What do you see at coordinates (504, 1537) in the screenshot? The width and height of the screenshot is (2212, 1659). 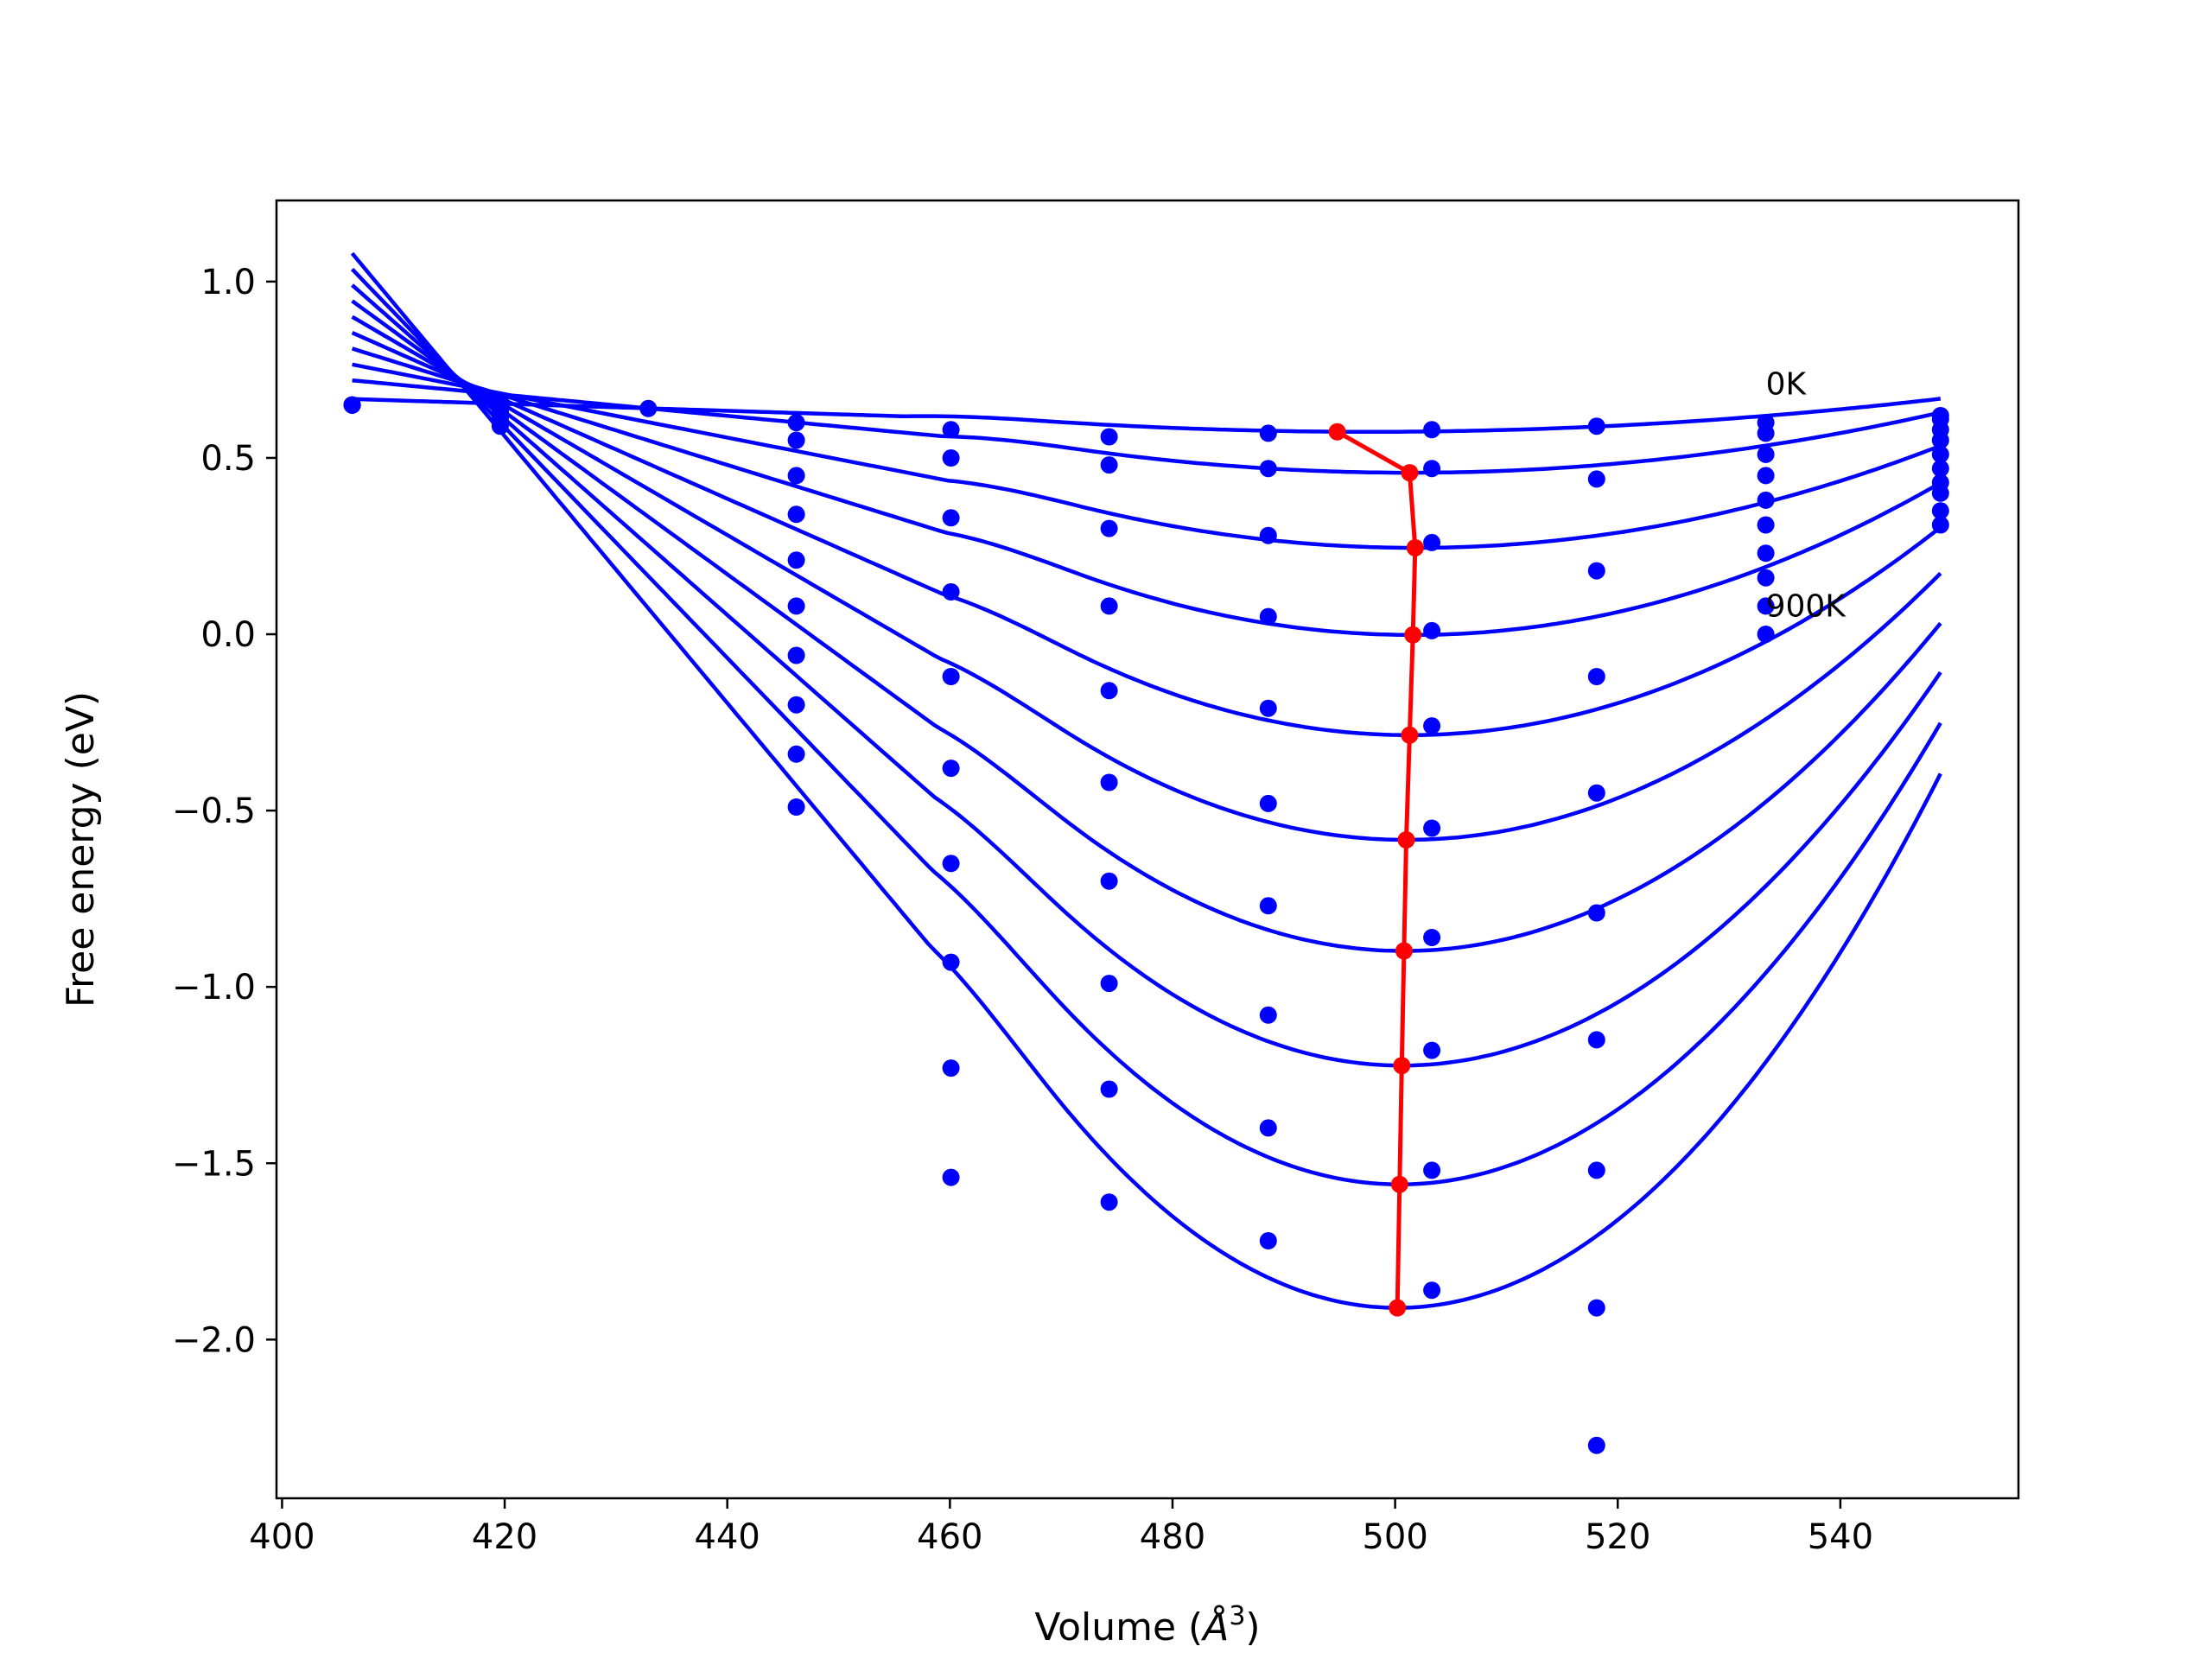 I see `x-tick-label: 420` at bounding box center [504, 1537].